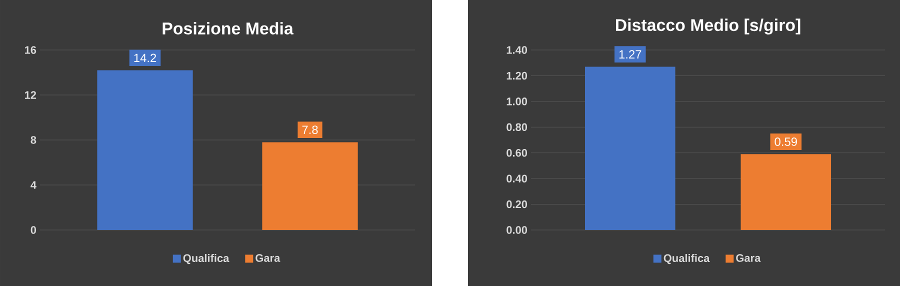  Describe the element at coordinates (517, 178) in the screenshot. I see `y-tick-label: 0.40` at that location.